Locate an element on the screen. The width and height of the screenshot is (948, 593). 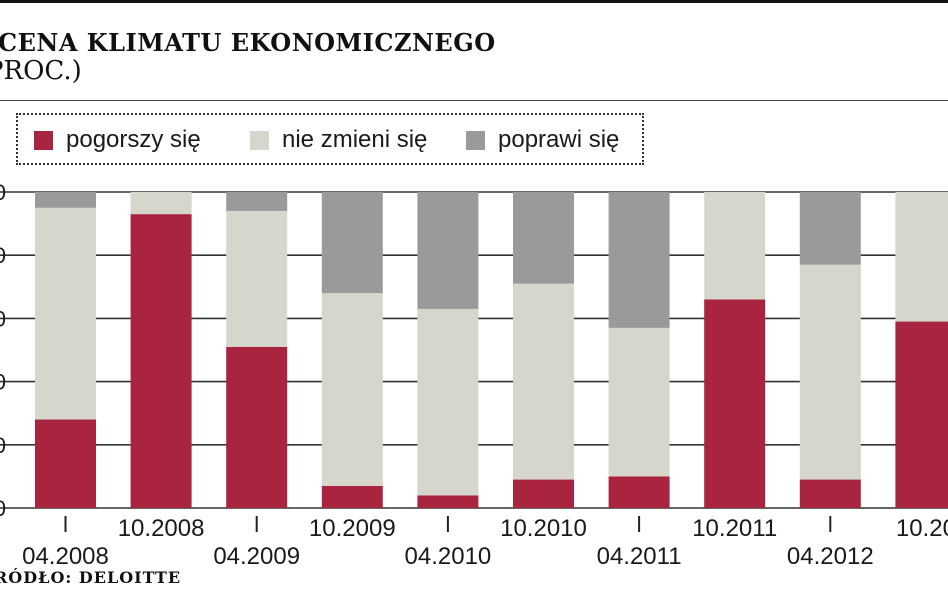
x-tick-label: 04.2010 is located at coordinates (448, 556).